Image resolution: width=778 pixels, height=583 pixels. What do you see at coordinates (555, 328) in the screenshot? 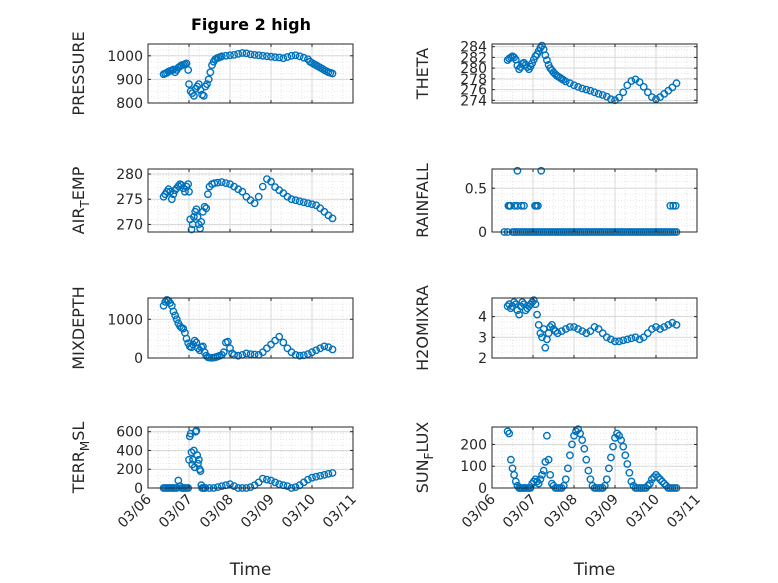
I see `subplot-h2omixra: 2 3 4 H2OMIXRA` at bounding box center [555, 328].